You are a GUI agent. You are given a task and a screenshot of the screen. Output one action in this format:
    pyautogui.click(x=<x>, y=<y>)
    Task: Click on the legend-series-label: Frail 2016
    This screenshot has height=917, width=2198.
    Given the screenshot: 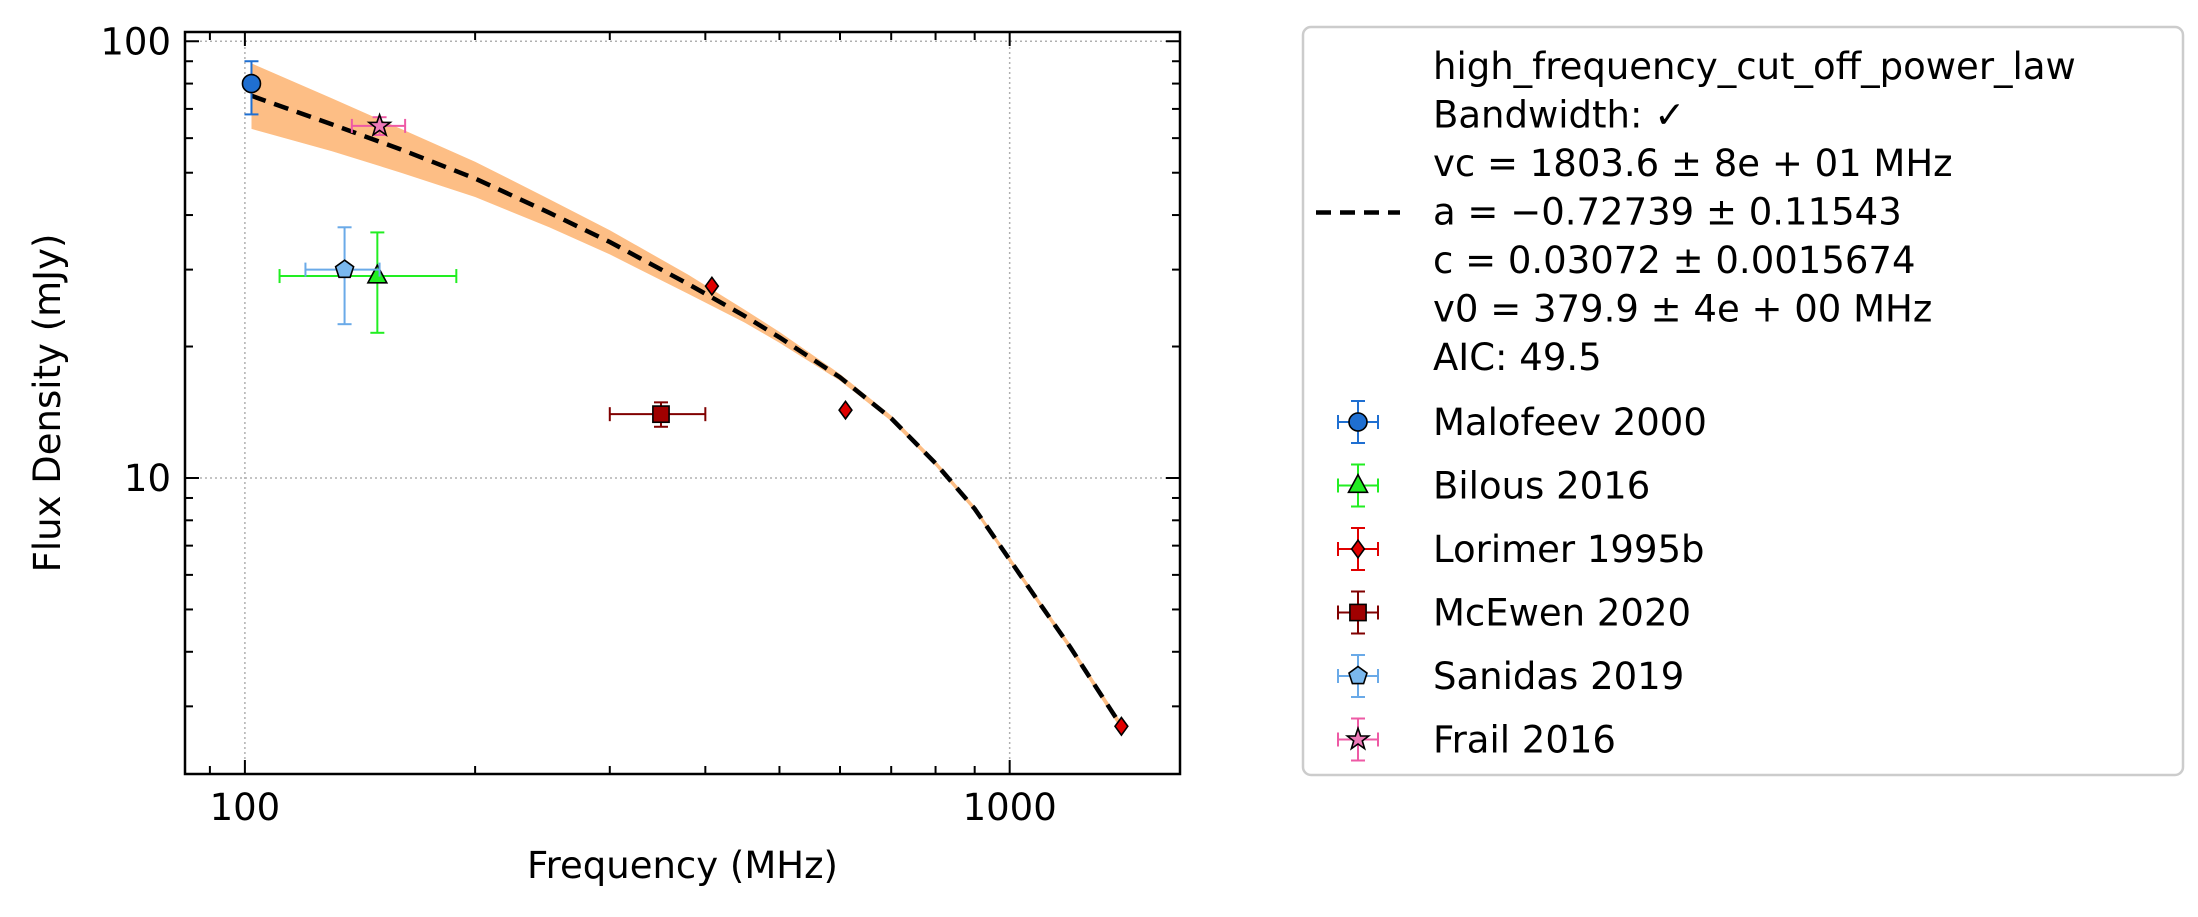 What is the action you would take?
    pyautogui.click(x=1524, y=740)
    